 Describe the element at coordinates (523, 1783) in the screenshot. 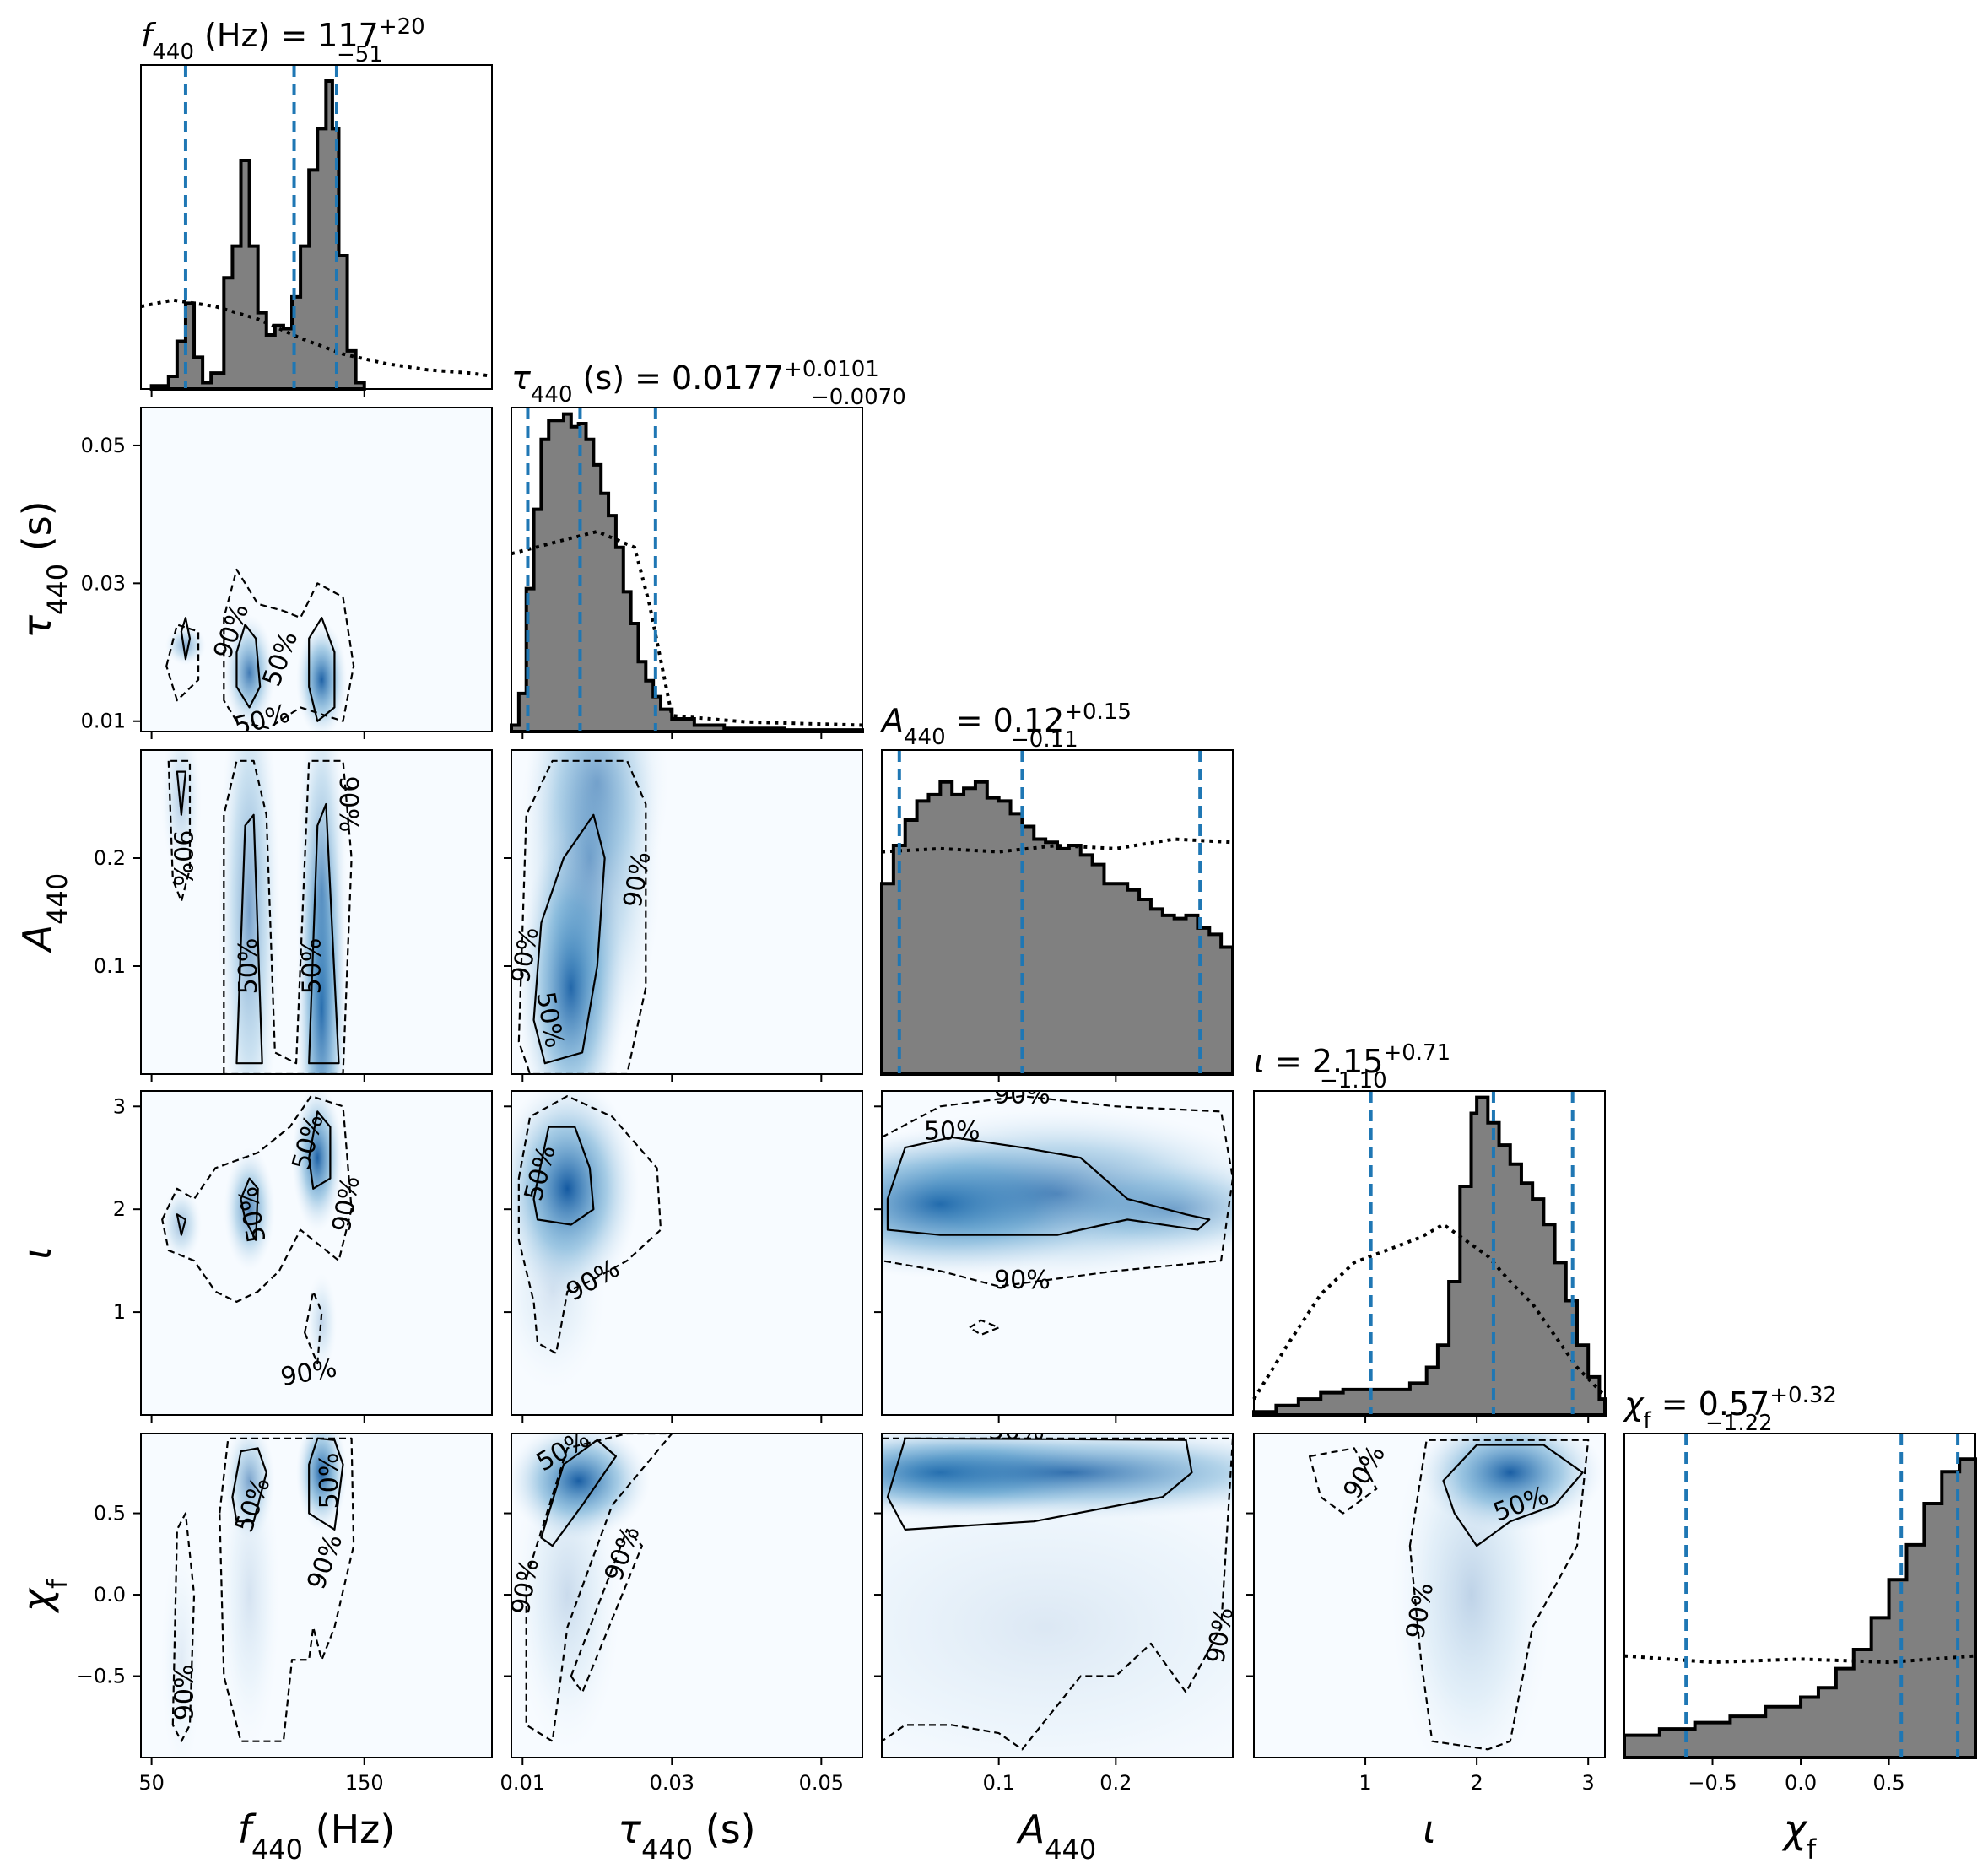

I see `x-tick-label: 0.01` at that location.